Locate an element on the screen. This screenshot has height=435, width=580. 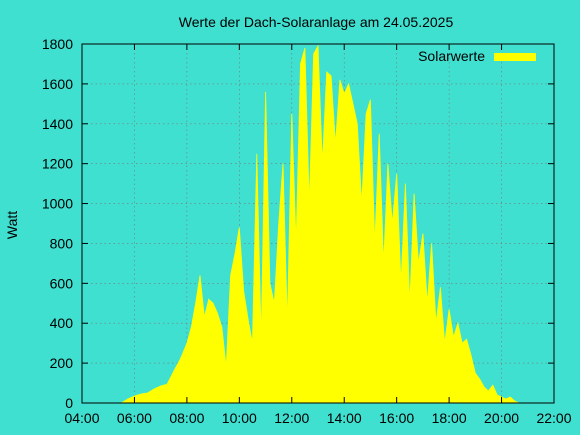
y-tick-label: 400 is located at coordinates (62, 323).